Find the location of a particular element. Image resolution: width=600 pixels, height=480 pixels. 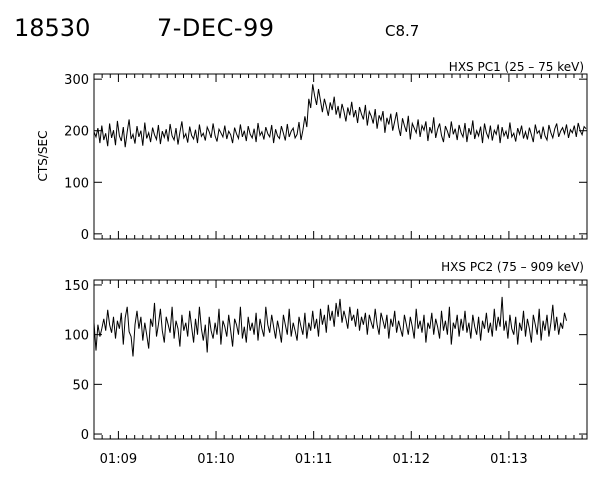

pc1-ylabel: CTS/SEC is located at coordinates (43, 156).